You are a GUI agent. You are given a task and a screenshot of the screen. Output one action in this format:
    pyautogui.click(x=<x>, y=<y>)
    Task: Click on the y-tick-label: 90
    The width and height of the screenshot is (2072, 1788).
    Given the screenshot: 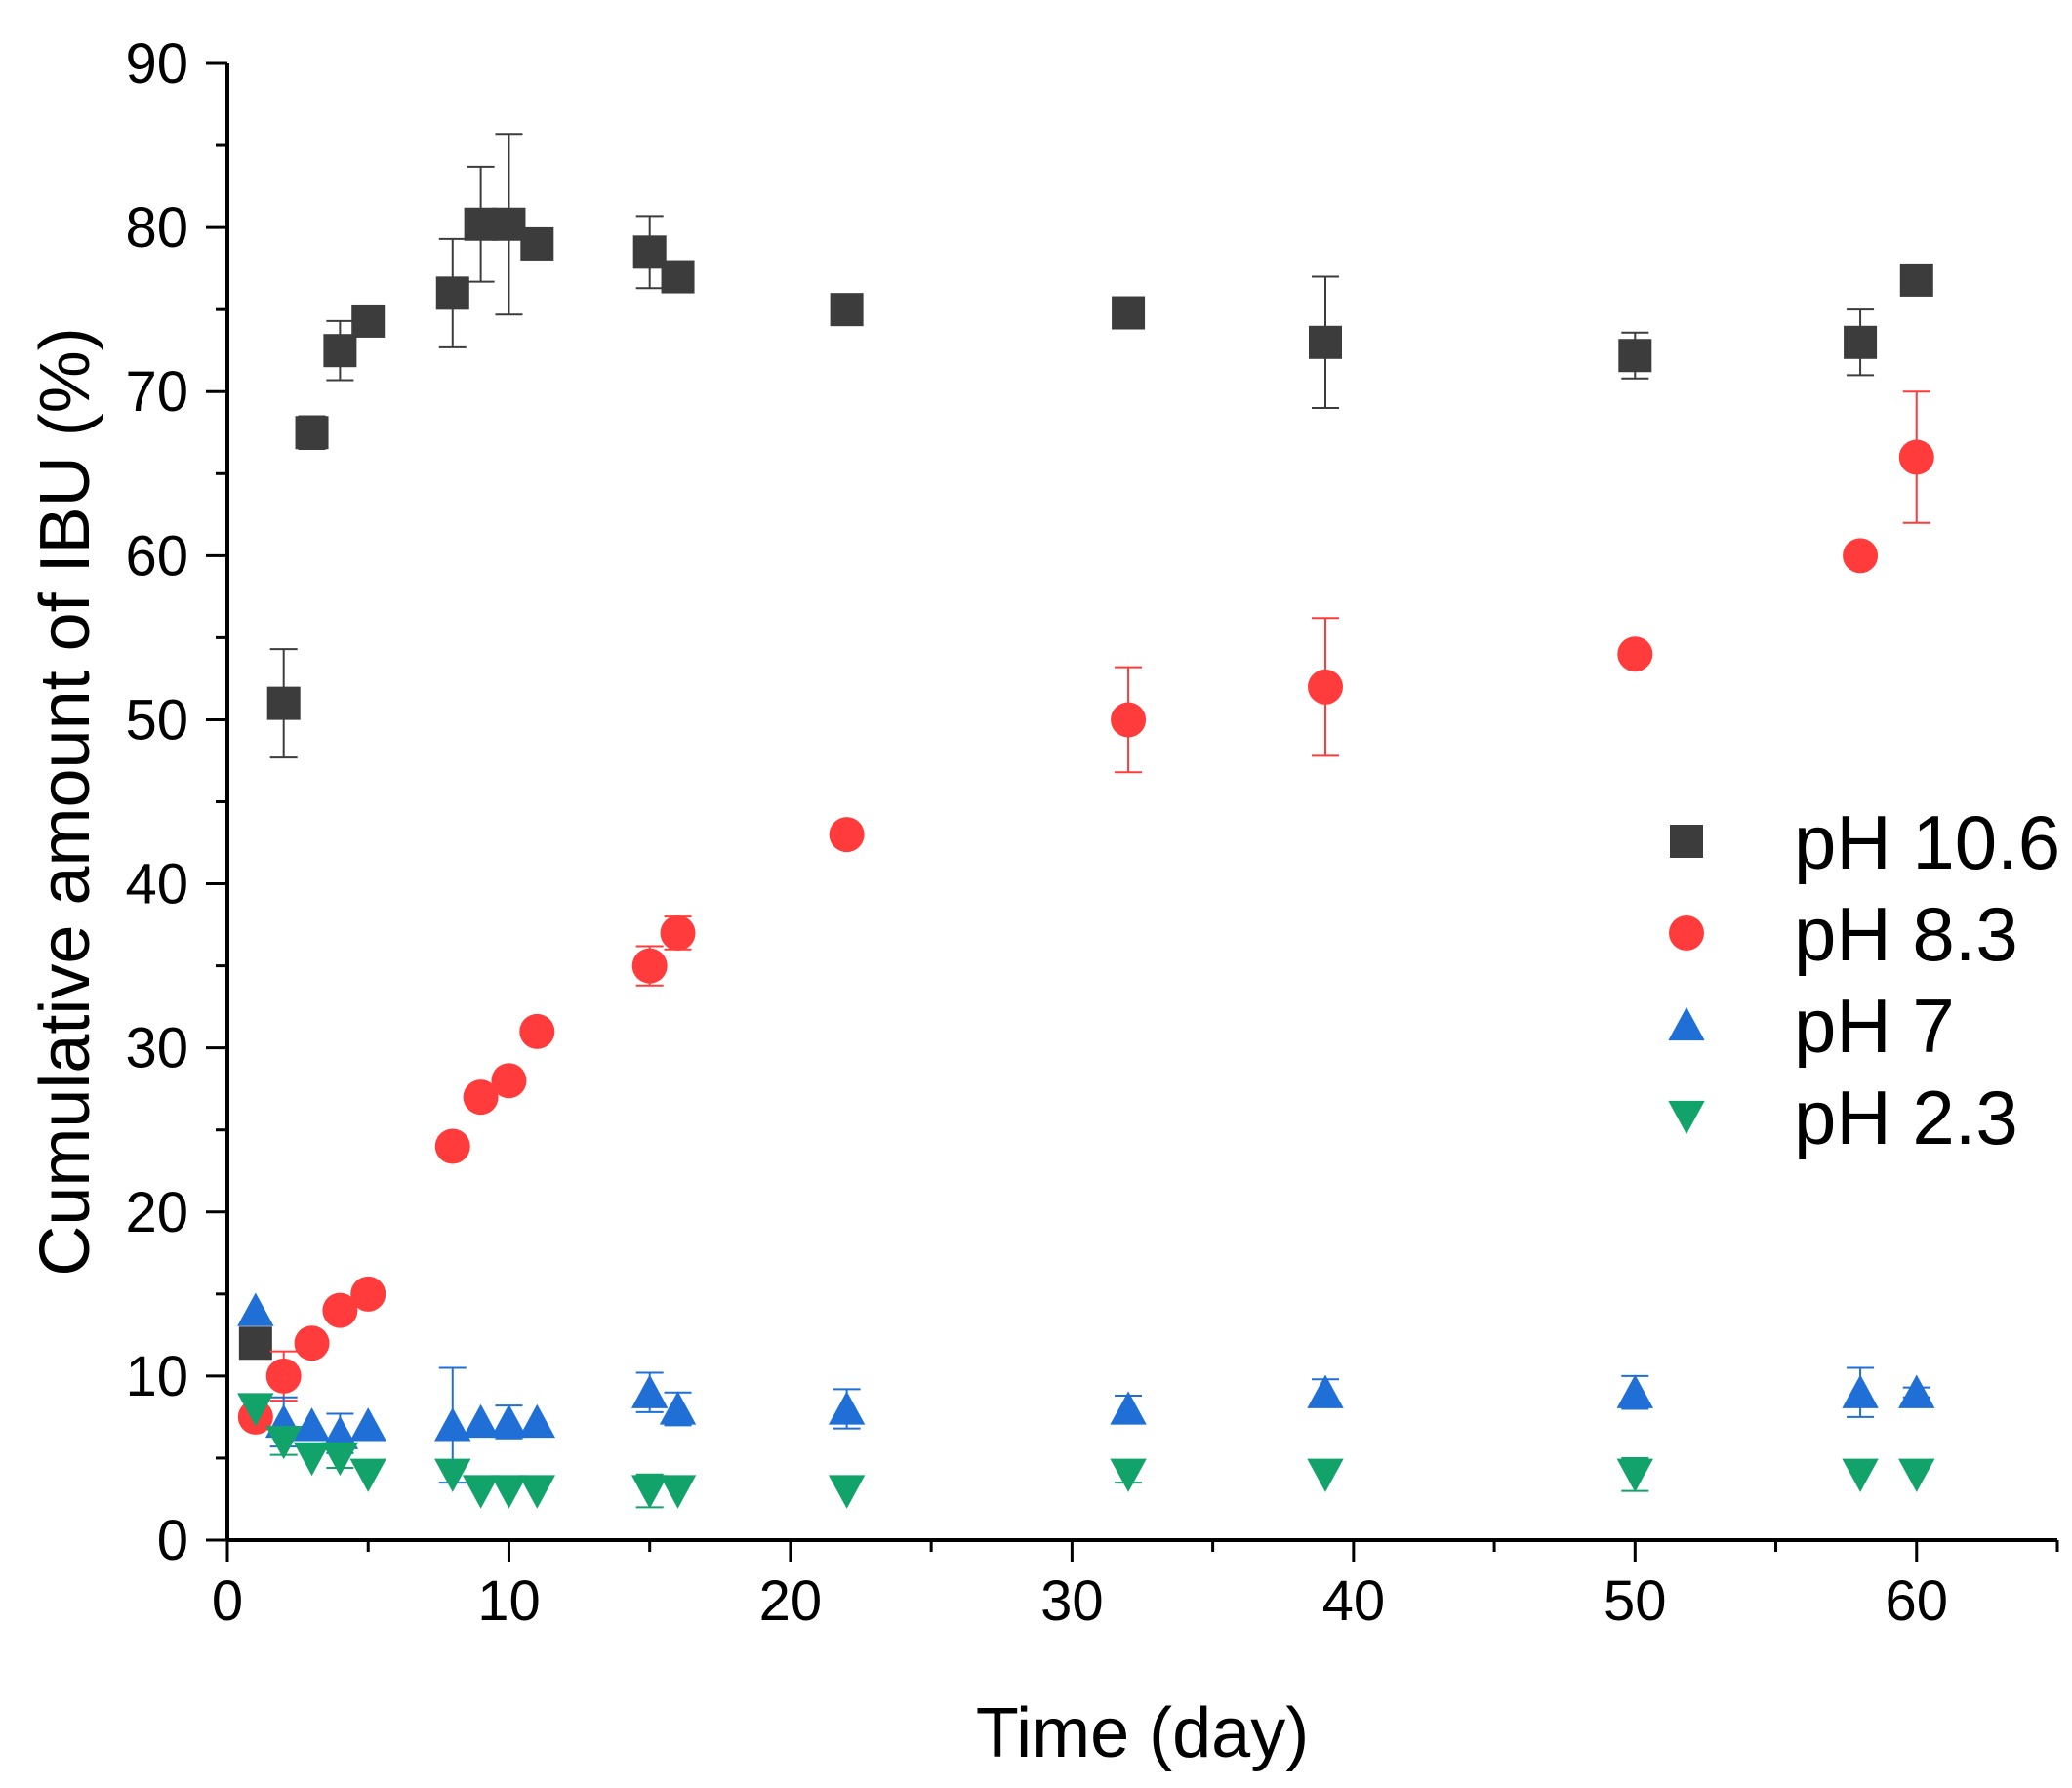 What is the action you would take?
    pyautogui.click(x=156, y=64)
    